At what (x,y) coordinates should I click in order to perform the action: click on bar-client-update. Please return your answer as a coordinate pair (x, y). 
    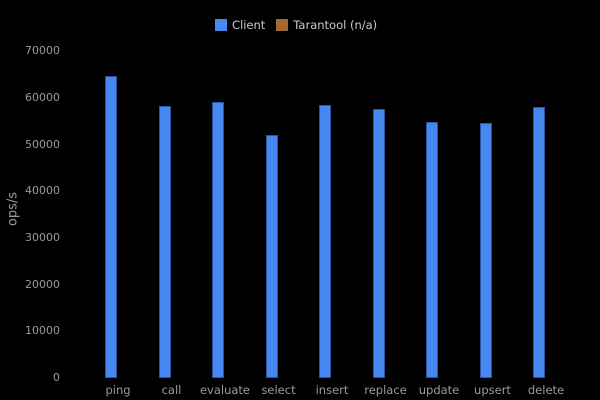
    Looking at the image, I should click on (432, 250).